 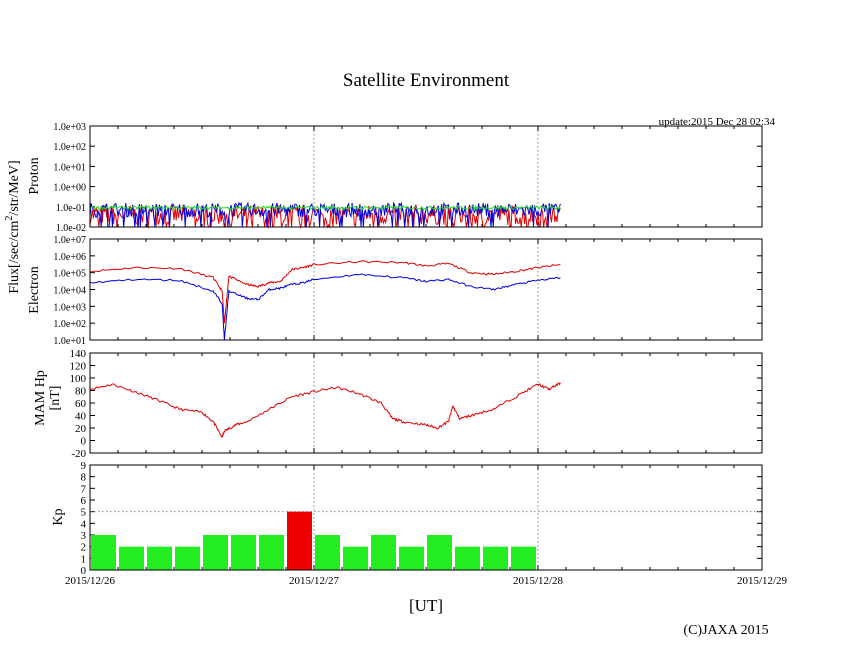 I want to click on kp-ylabel: Kp, so click(x=58, y=516).